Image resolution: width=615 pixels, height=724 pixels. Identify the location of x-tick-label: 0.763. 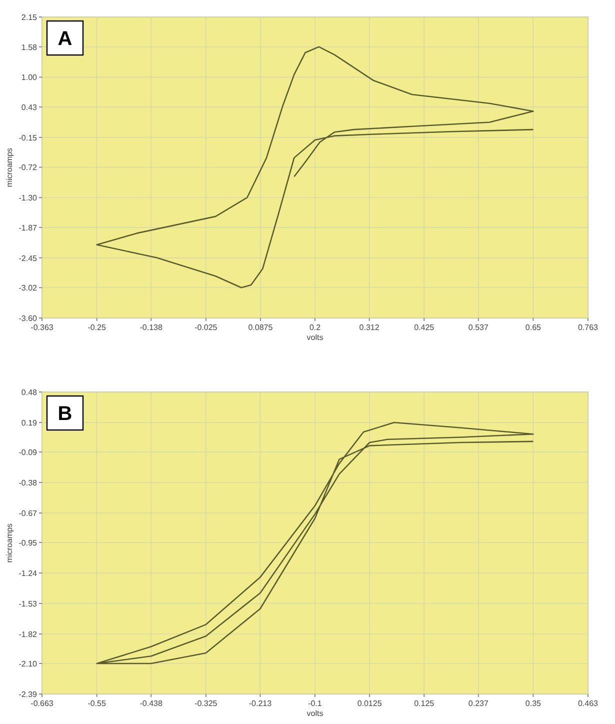
(588, 327).